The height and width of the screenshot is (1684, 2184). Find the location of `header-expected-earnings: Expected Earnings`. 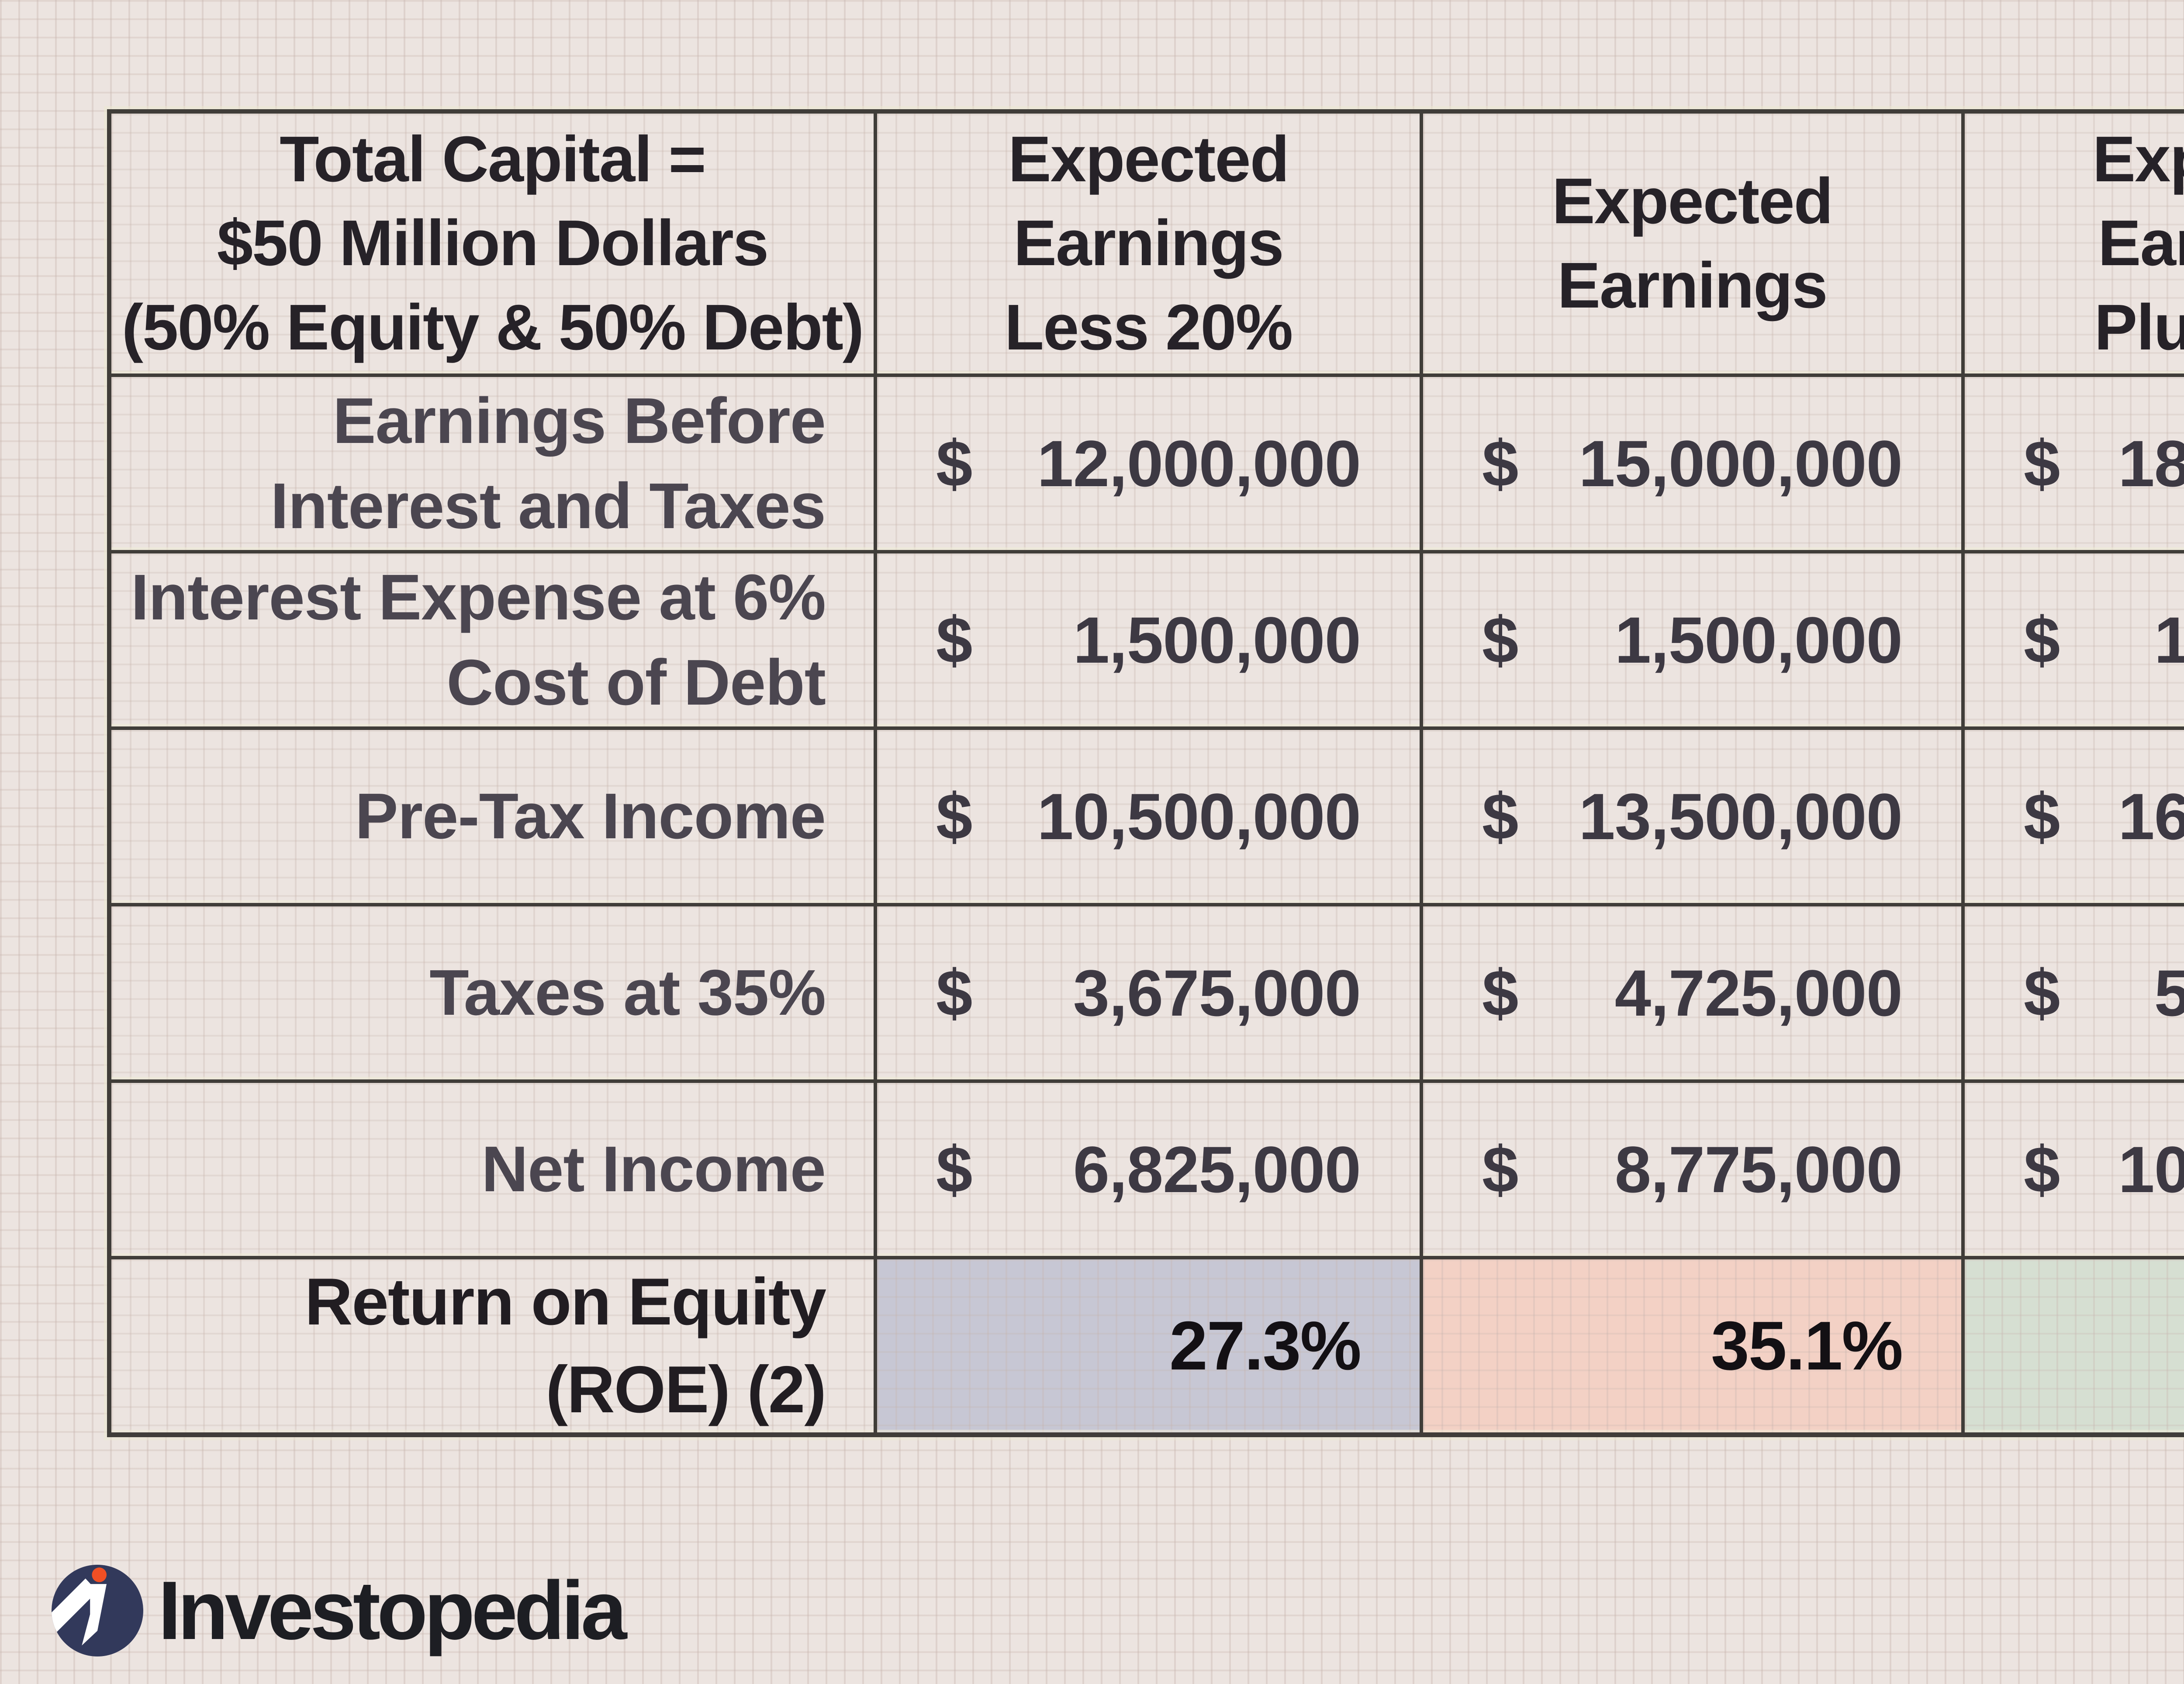

header-expected-earnings: Expected Earnings is located at coordinates (1692, 243).